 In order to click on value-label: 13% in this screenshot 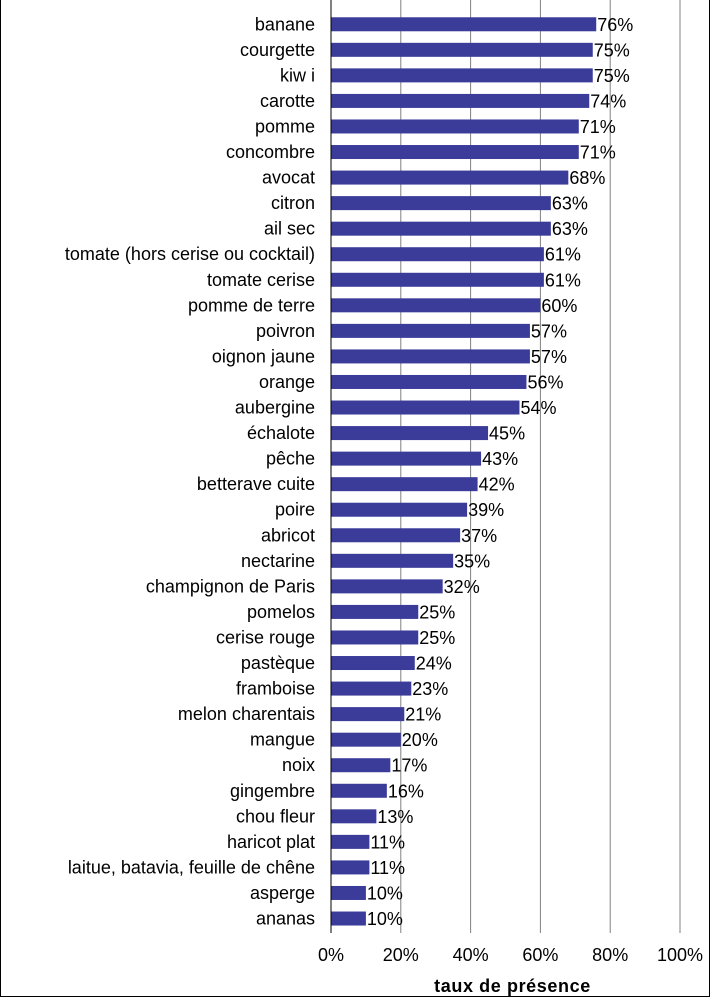, I will do `click(395, 817)`.